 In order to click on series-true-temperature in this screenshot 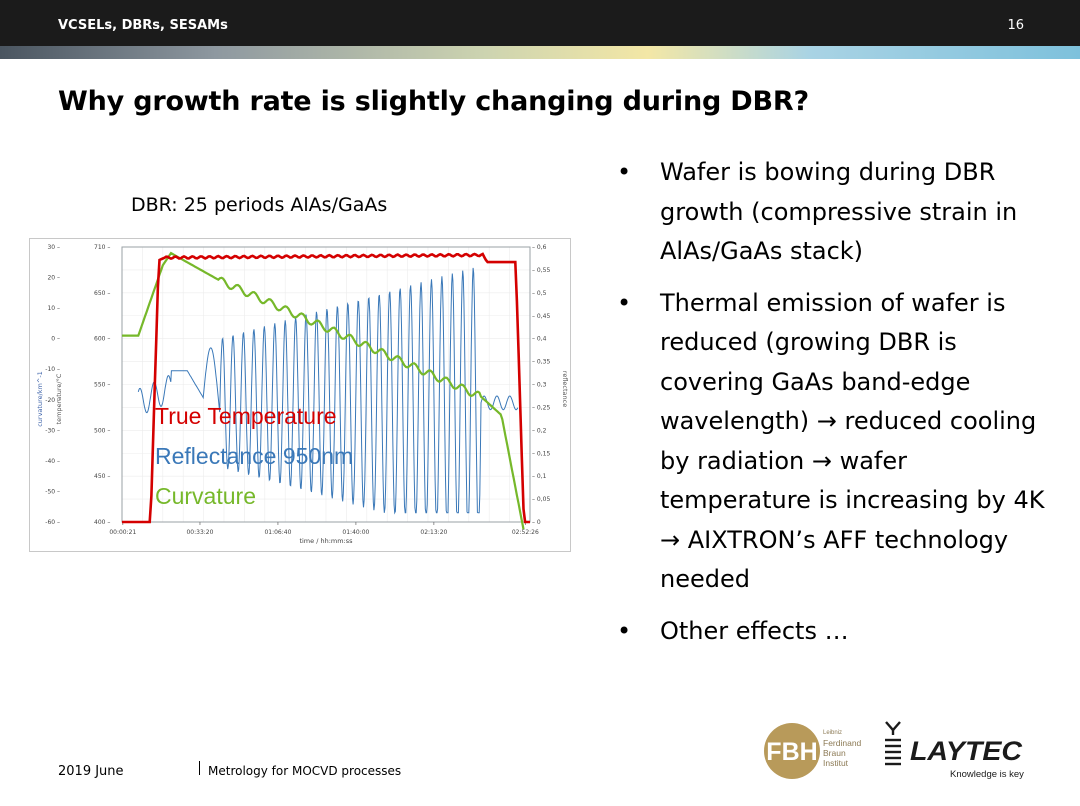, I will do `click(326, 388)`.